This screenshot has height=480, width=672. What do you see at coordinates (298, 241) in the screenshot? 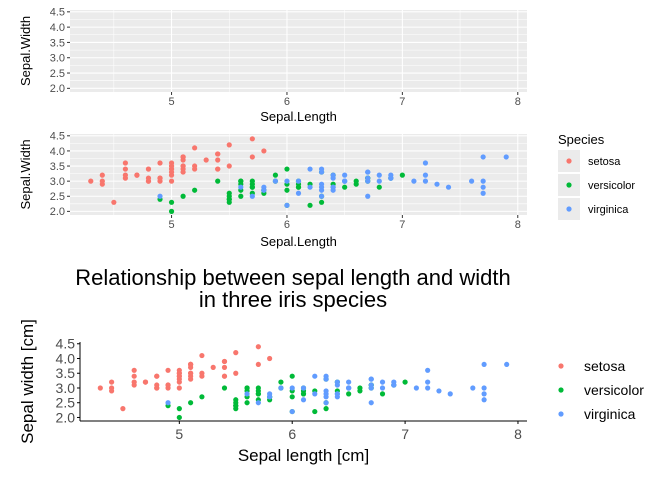
I see `x-axis-title: Sepal.Length` at bounding box center [298, 241].